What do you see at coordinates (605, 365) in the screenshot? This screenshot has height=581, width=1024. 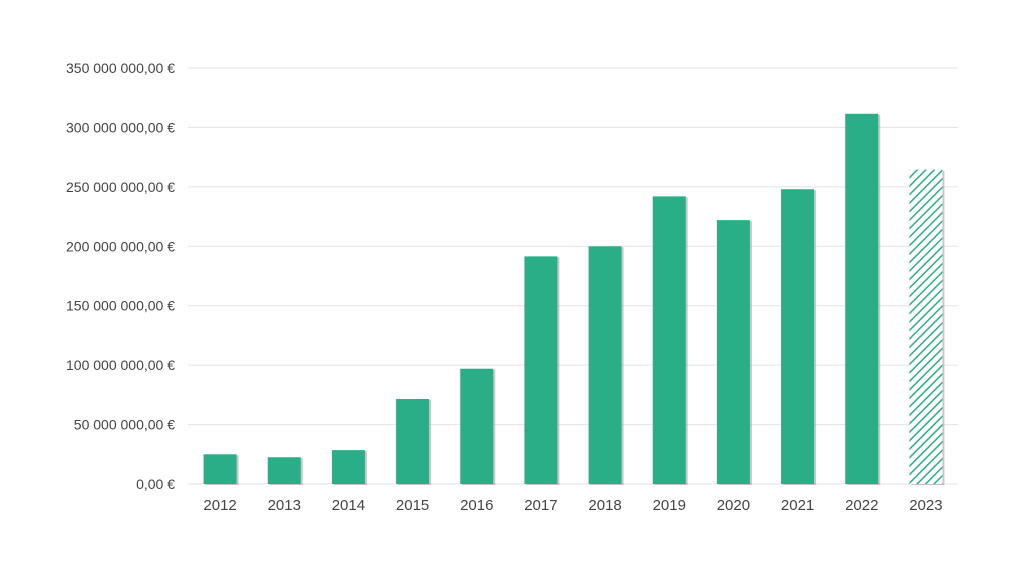 I see `bar-2018` at bounding box center [605, 365].